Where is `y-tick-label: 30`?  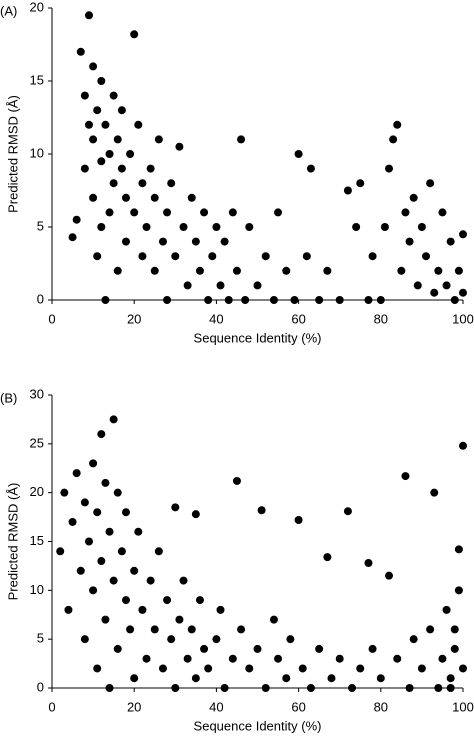
y-tick-label: 30 is located at coordinates (37, 393).